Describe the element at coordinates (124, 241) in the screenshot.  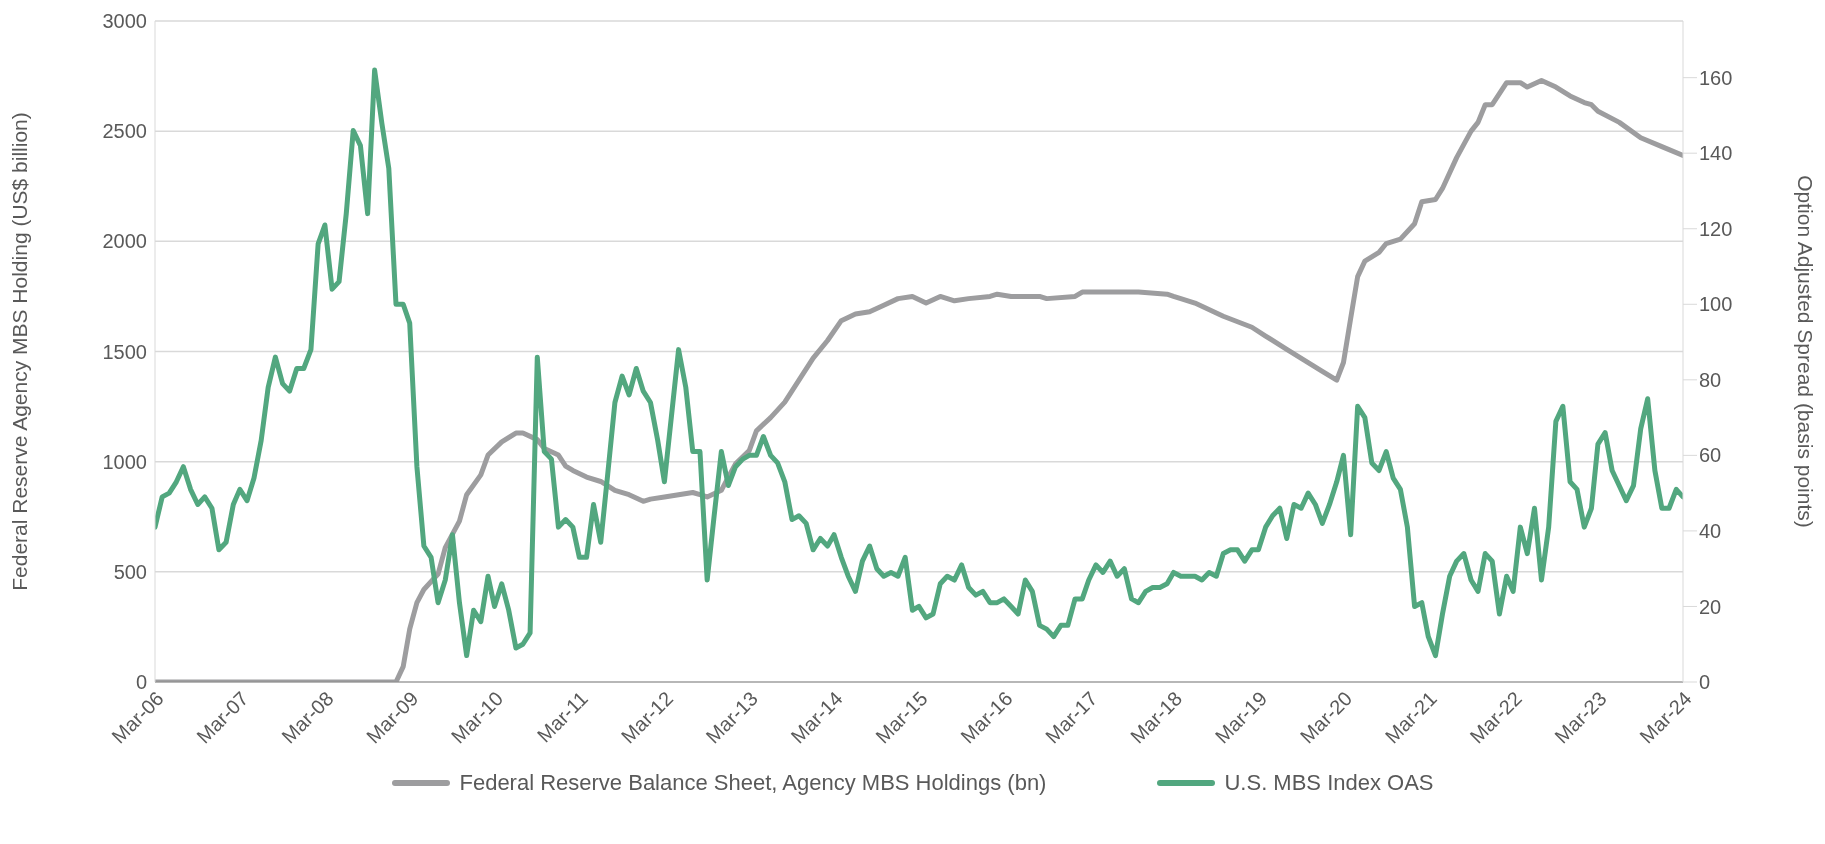
I see `y-tick-label: 2000` at that location.